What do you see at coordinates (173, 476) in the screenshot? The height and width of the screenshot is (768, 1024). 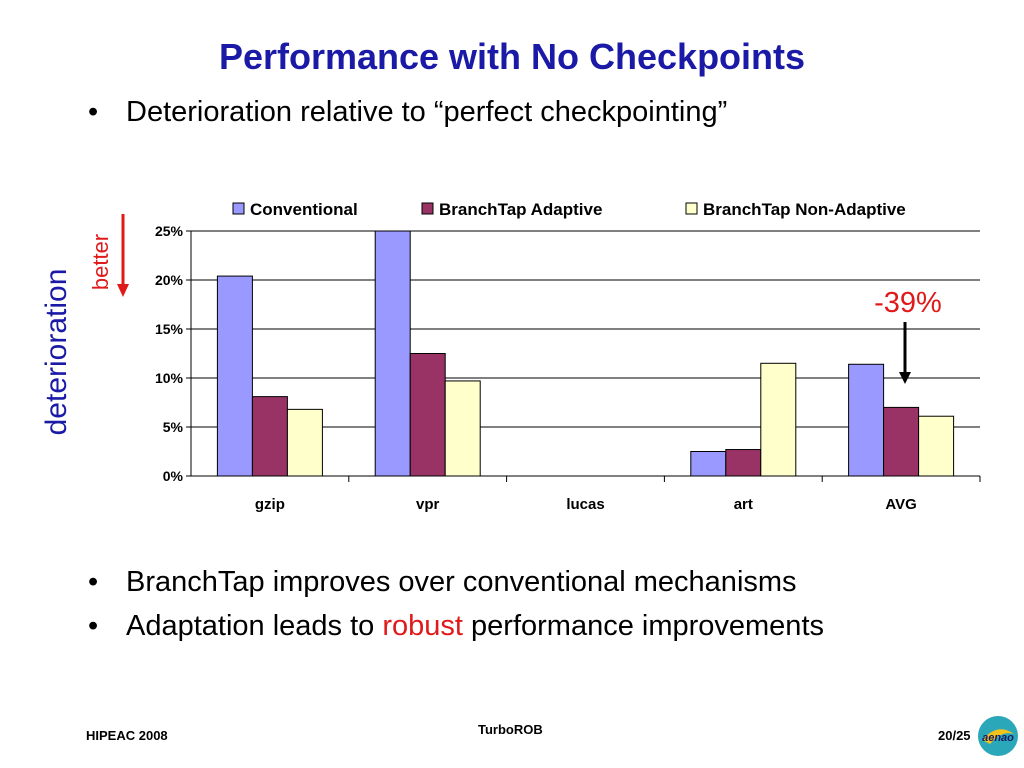 I see `y-tick-label: 0%` at bounding box center [173, 476].